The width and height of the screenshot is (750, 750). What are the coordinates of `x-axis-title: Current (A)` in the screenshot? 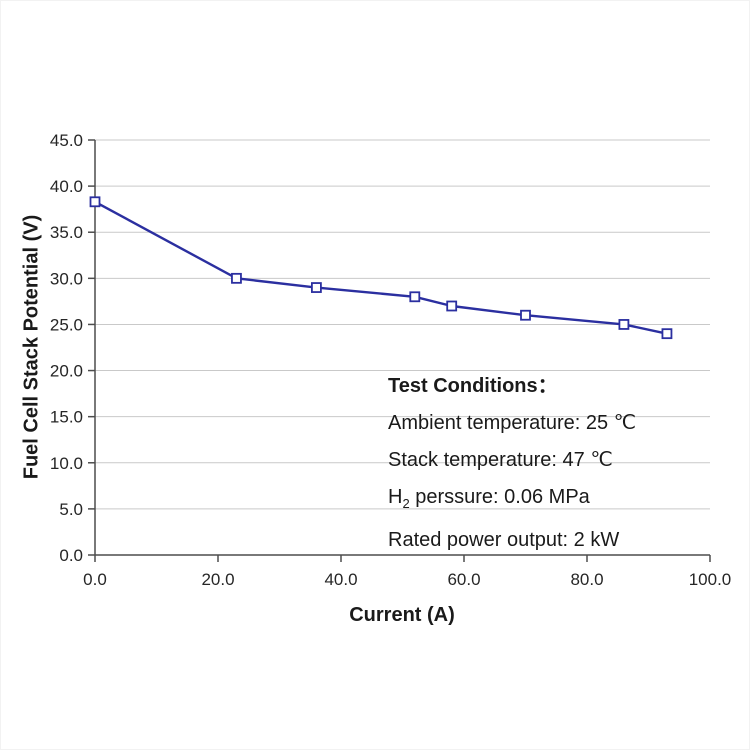 It's located at (402, 615).